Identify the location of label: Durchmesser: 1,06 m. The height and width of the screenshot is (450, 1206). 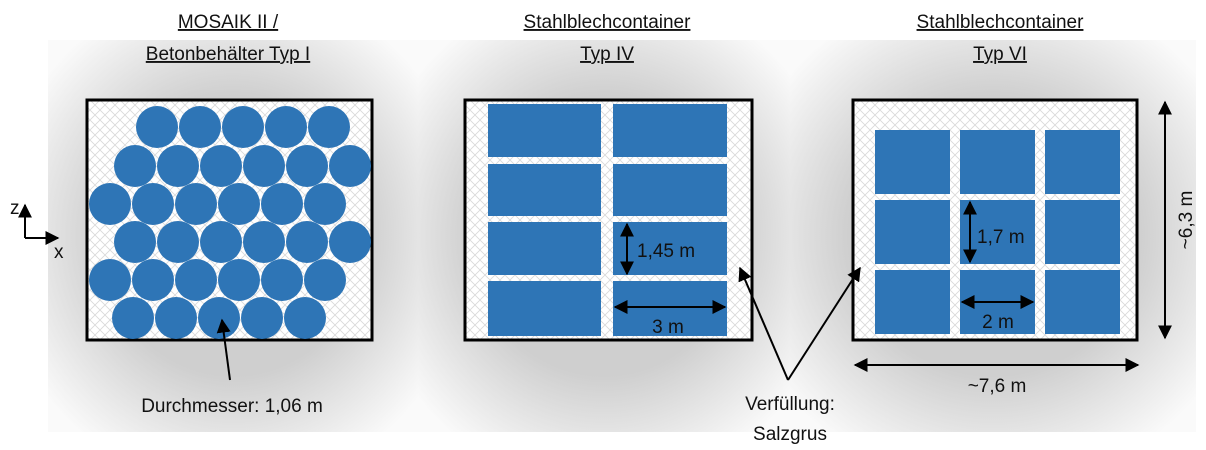
(232, 406).